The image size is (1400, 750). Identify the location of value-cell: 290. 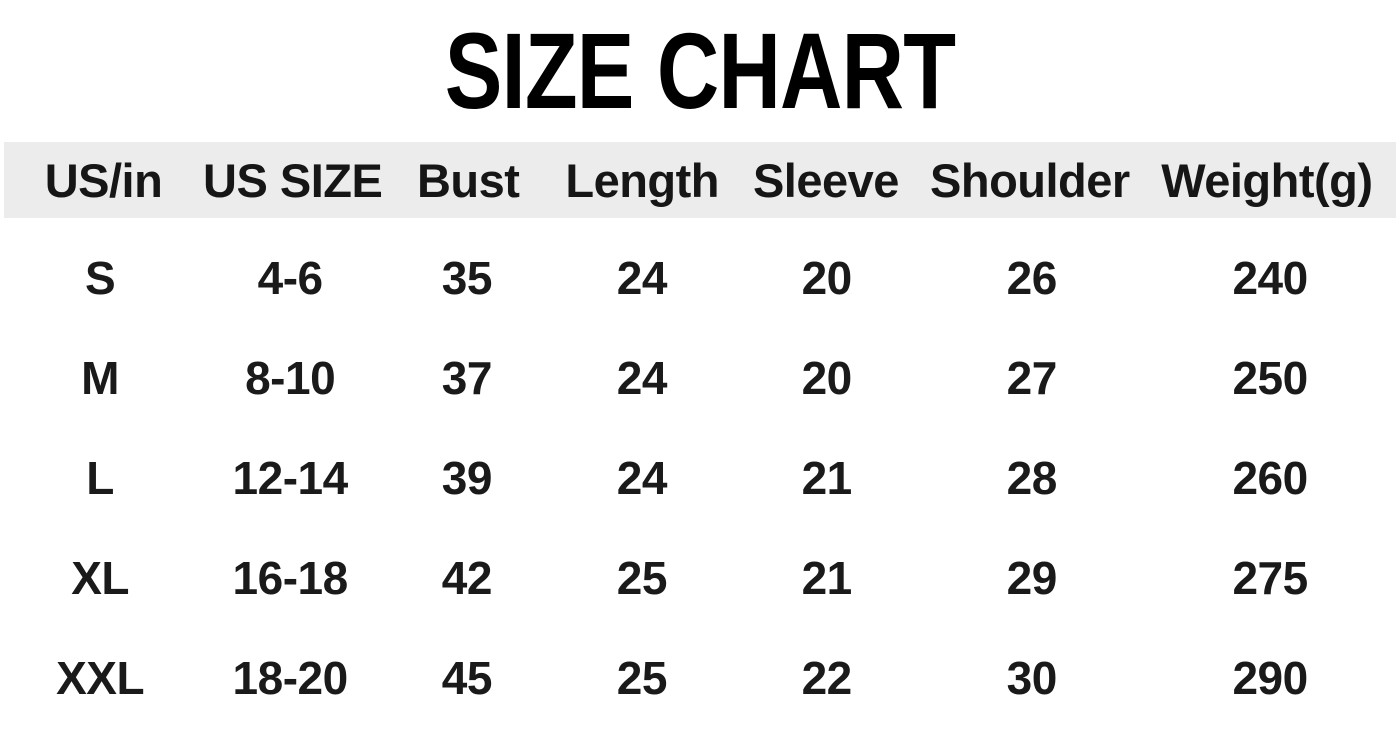
(1270, 678).